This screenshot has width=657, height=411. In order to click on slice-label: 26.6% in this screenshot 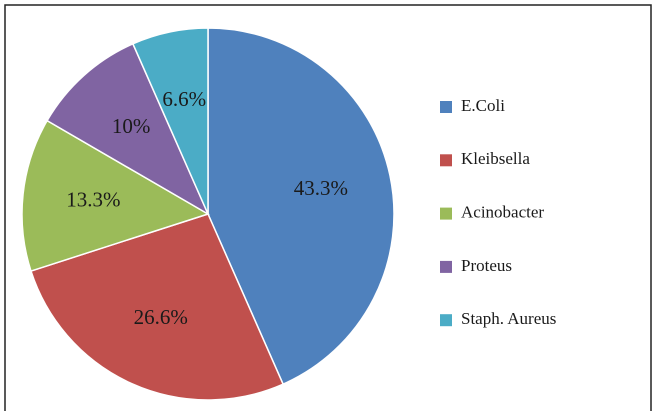, I will do `click(161, 317)`.